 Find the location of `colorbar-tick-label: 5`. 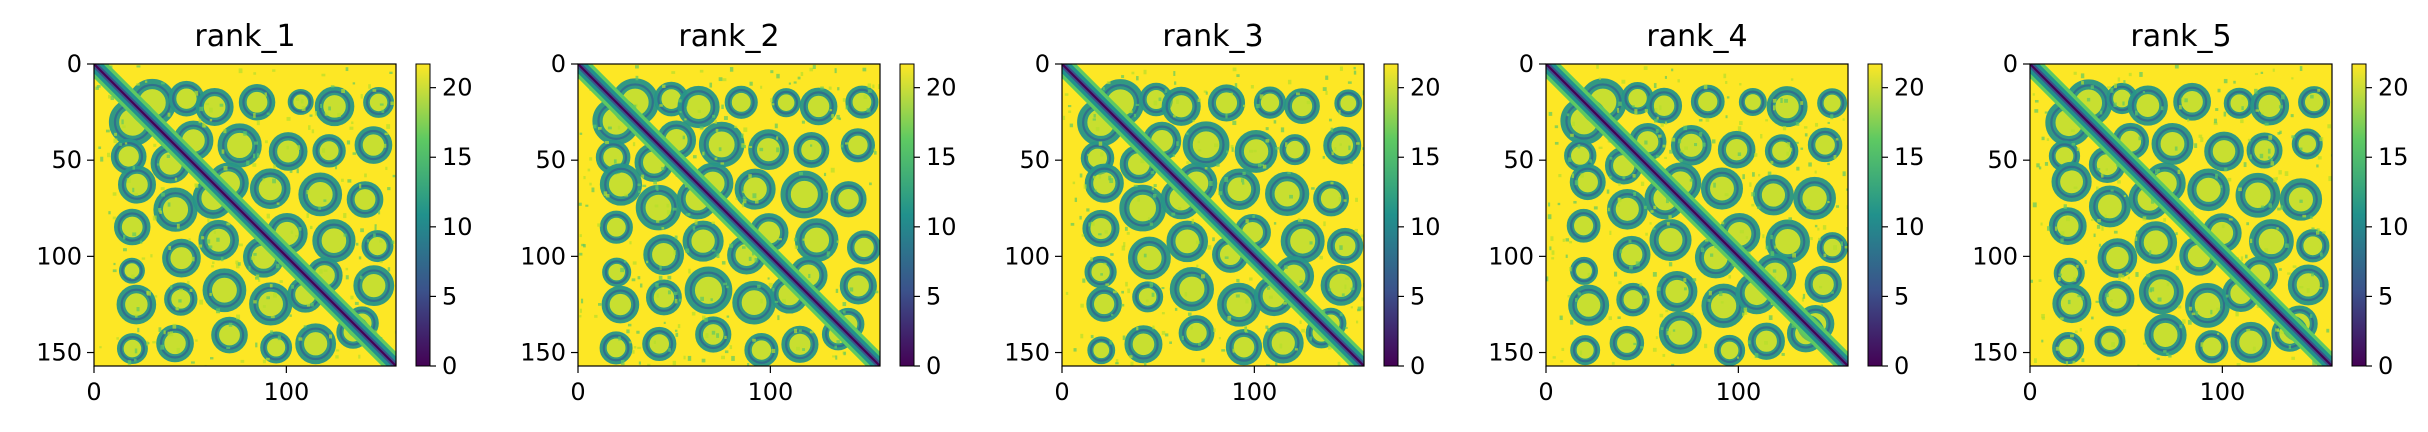

colorbar-tick-label: 5 is located at coordinates (1901, 296).